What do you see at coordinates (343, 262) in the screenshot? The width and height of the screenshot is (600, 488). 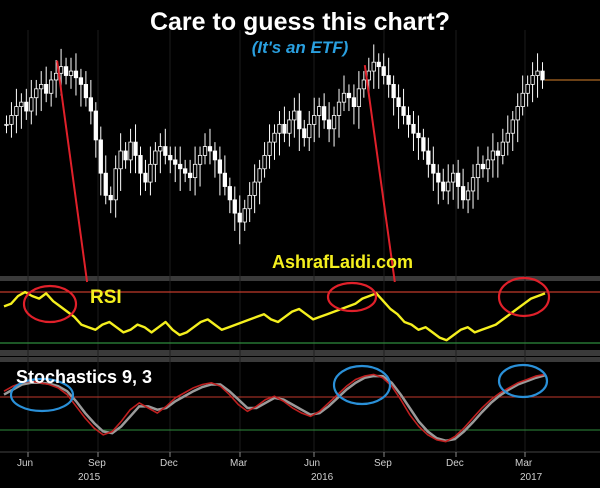 I see `watermark: AshrafLaidi.com` at bounding box center [343, 262].